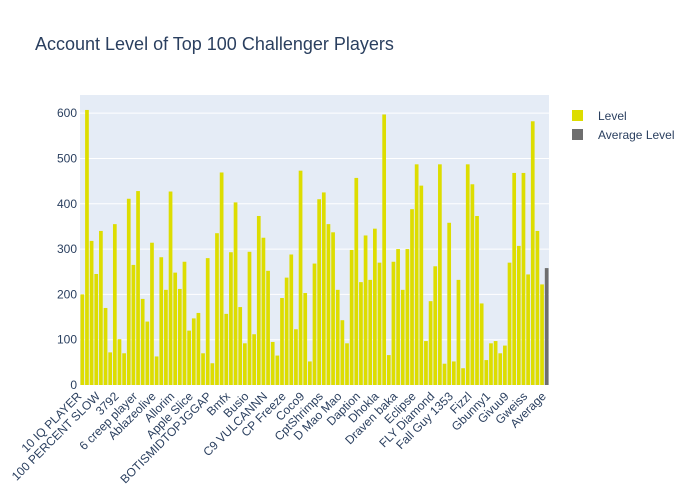 The width and height of the screenshot is (700, 500). Describe the element at coordinates (546, 326) in the screenshot. I see `bar-average-level` at that location.